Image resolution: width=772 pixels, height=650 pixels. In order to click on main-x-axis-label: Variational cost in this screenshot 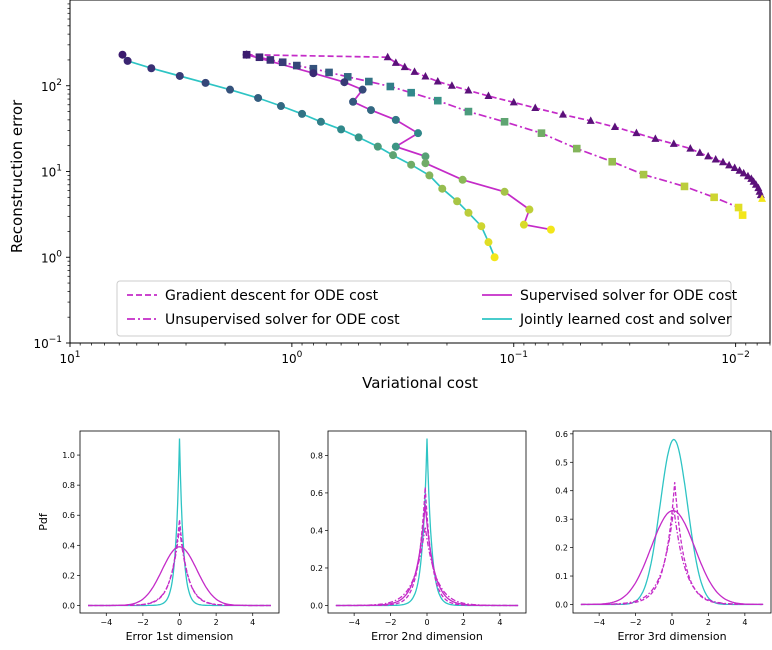, I will do `click(420, 383)`.